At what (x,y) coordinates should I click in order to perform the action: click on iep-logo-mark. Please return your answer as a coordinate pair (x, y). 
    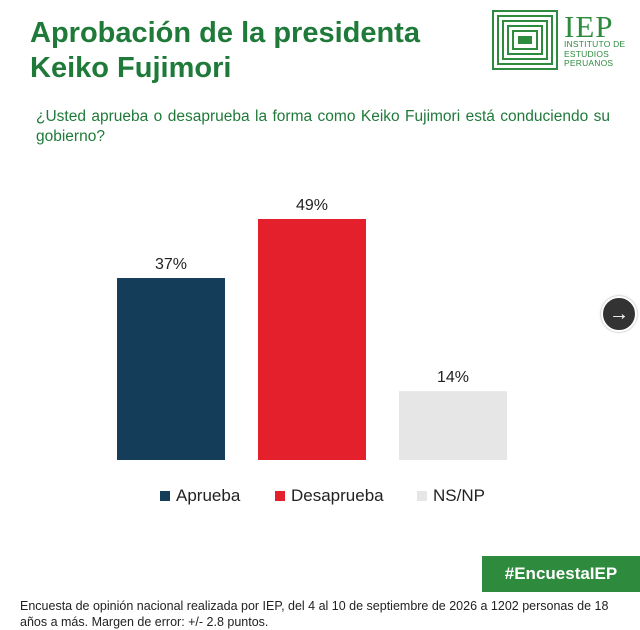
    Looking at the image, I should click on (525, 40).